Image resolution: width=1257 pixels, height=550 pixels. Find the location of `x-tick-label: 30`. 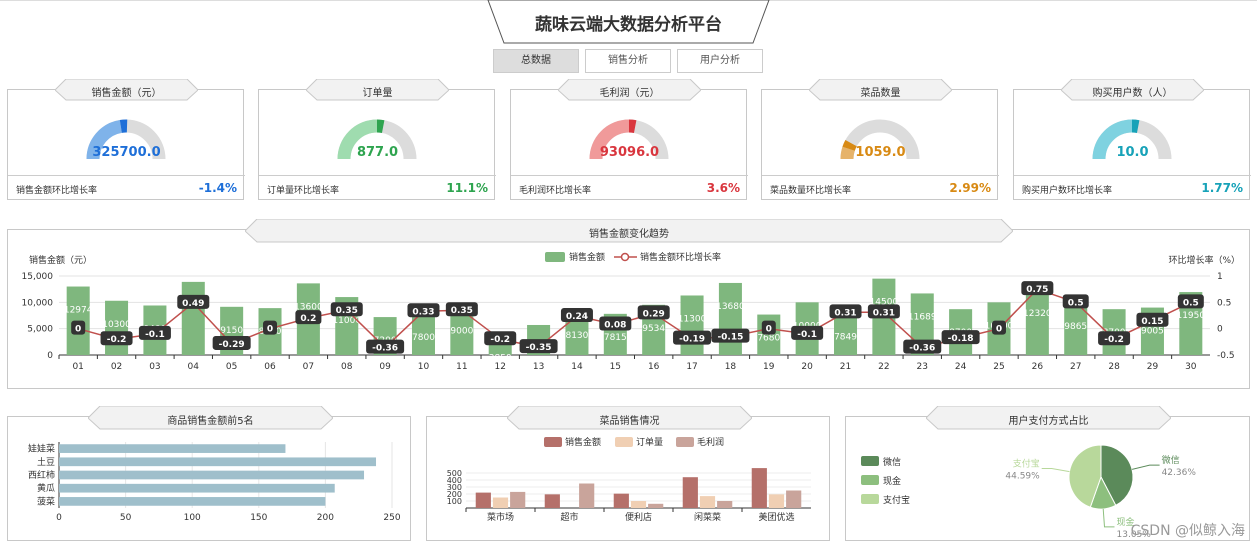

x-tick-label: 30 is located at coordinates (1191, 367).